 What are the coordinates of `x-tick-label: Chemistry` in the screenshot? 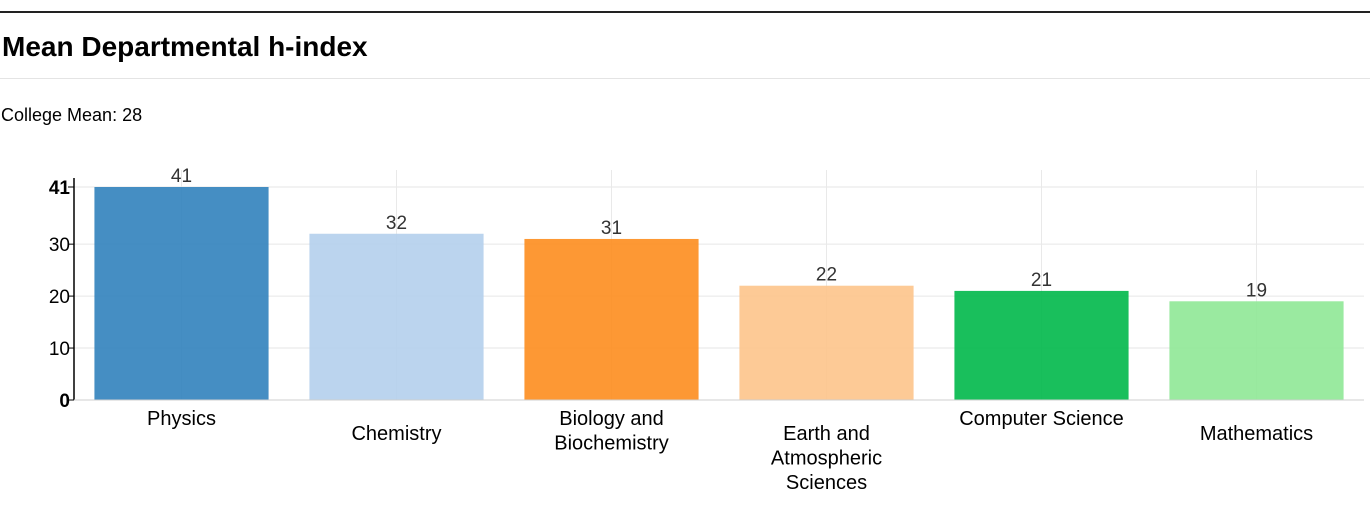 It's located at (396, 434).